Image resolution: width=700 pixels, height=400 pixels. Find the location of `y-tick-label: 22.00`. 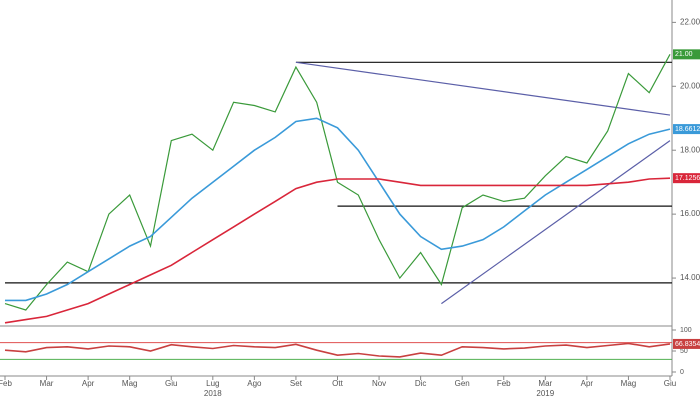

y-tick-label: 22.00 is located at coordinates (690, 21).